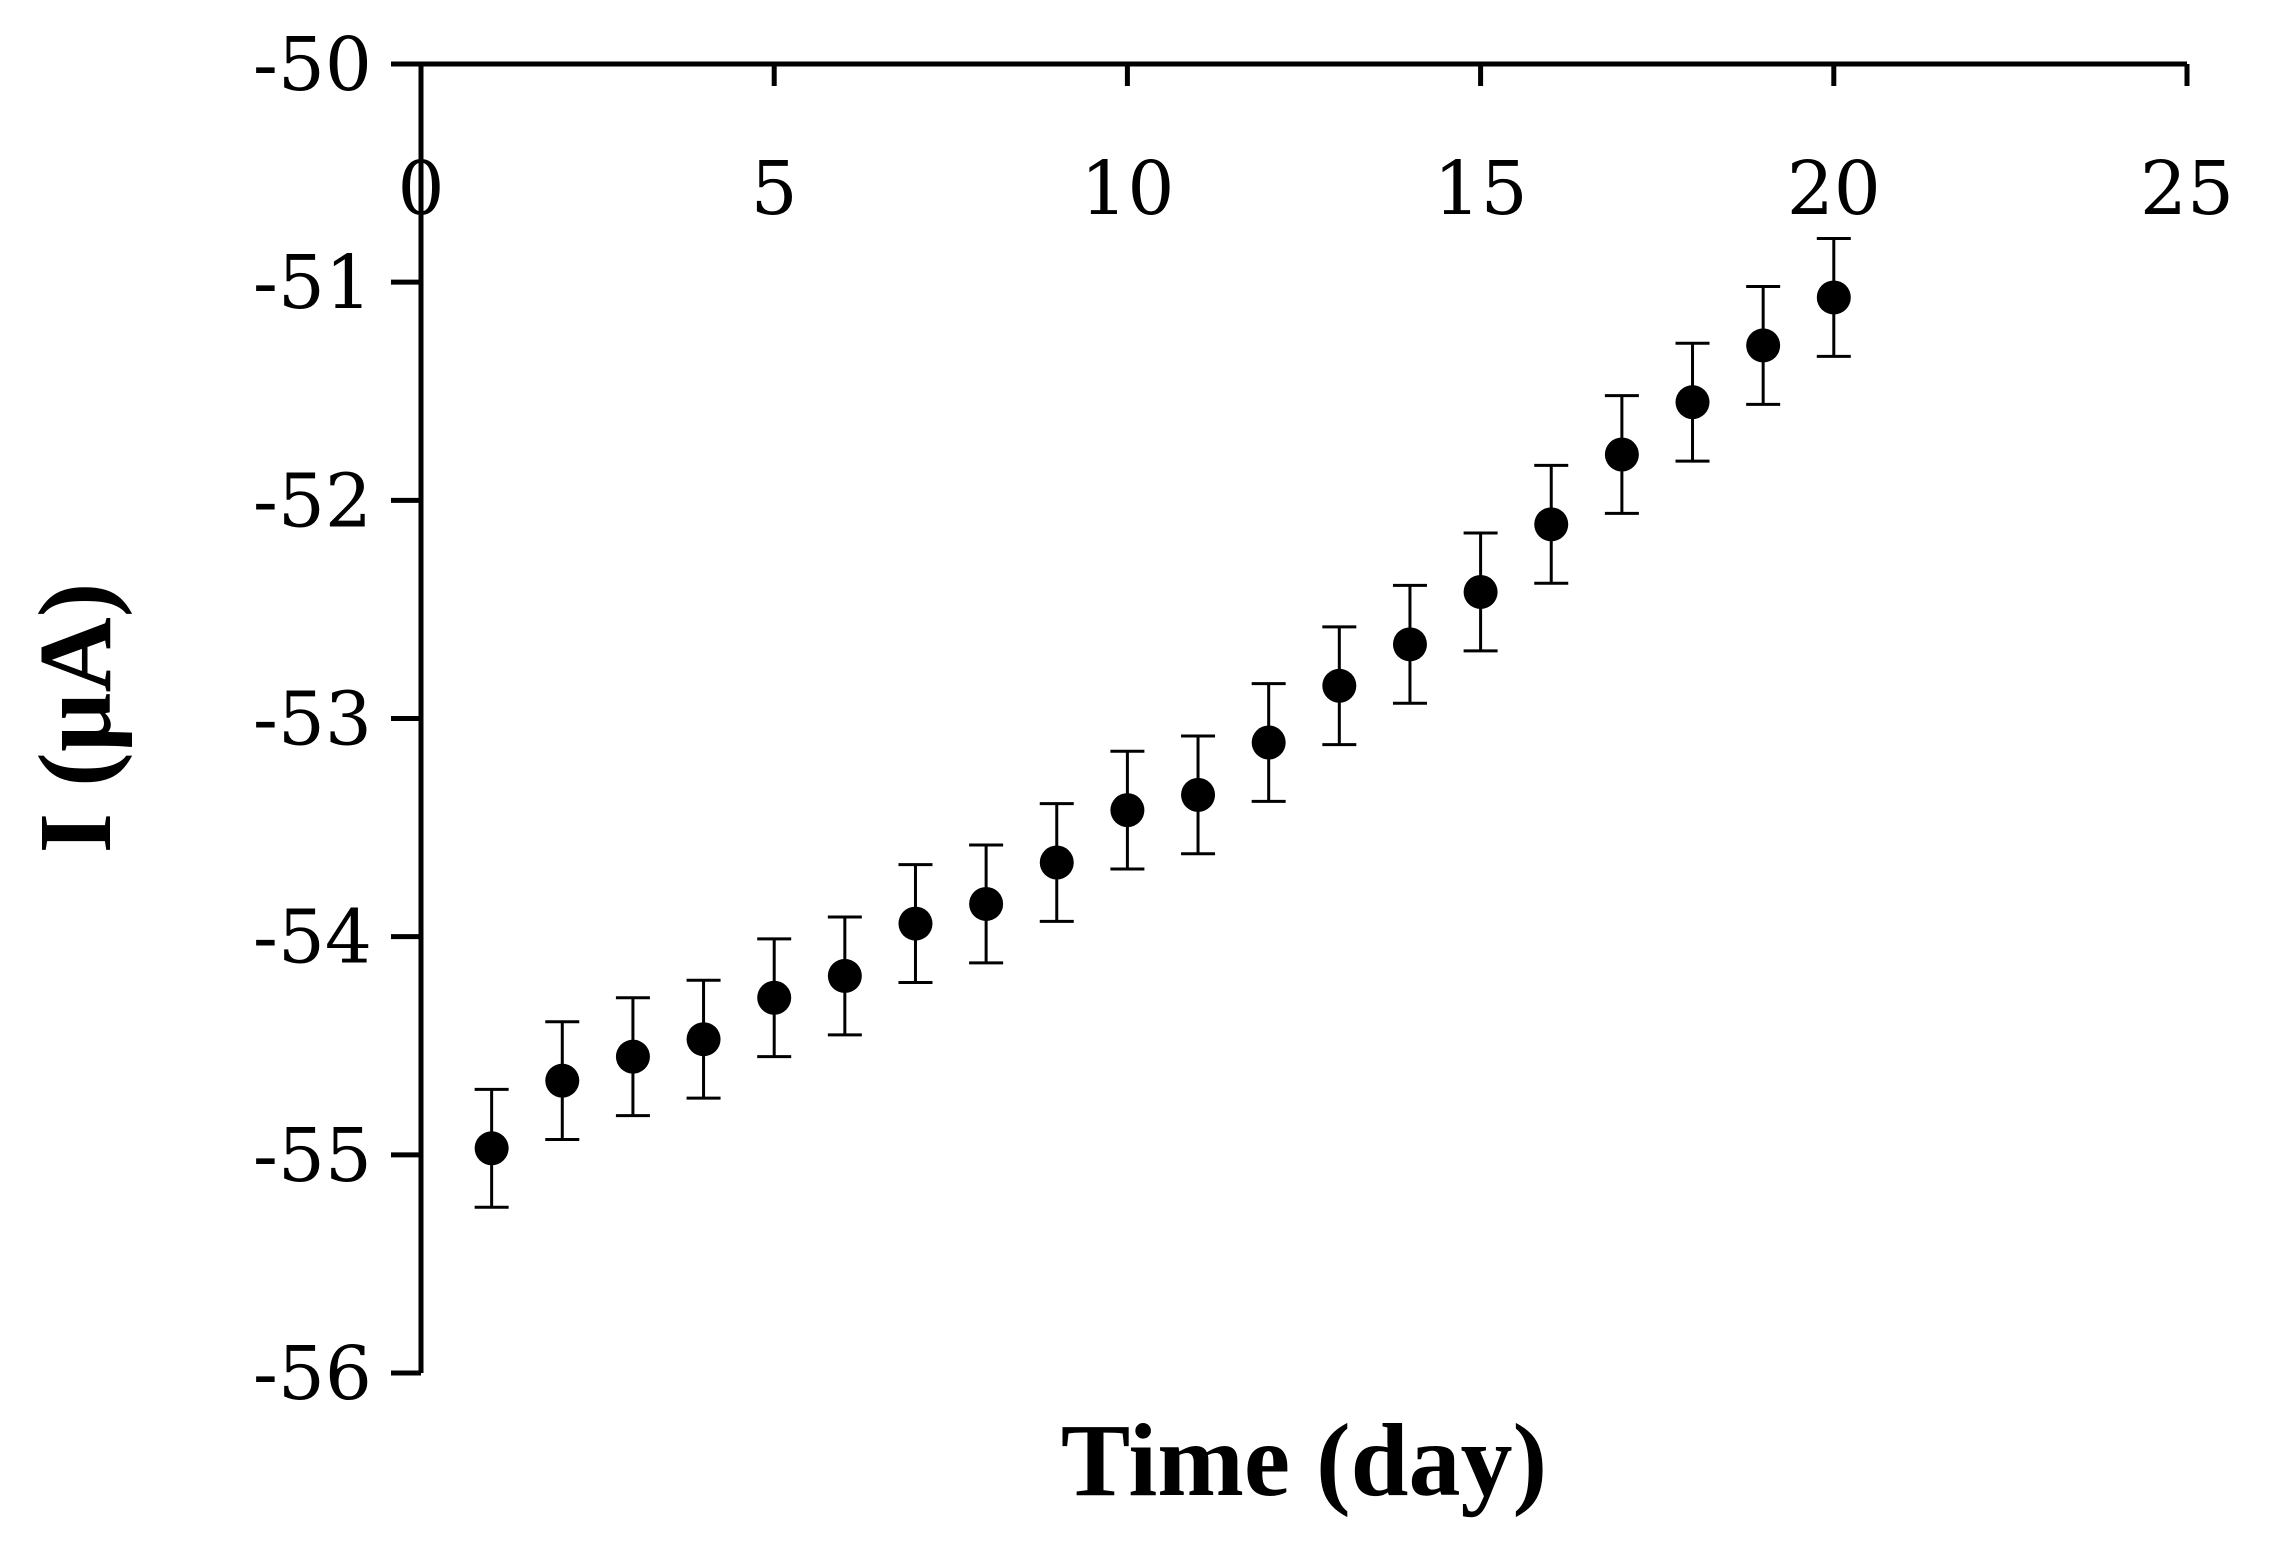 The image size is (2271, 1546). Describe the element at coordinates (1481, 189) in the screenshot. I see `x-tick-label: 15` at that location.